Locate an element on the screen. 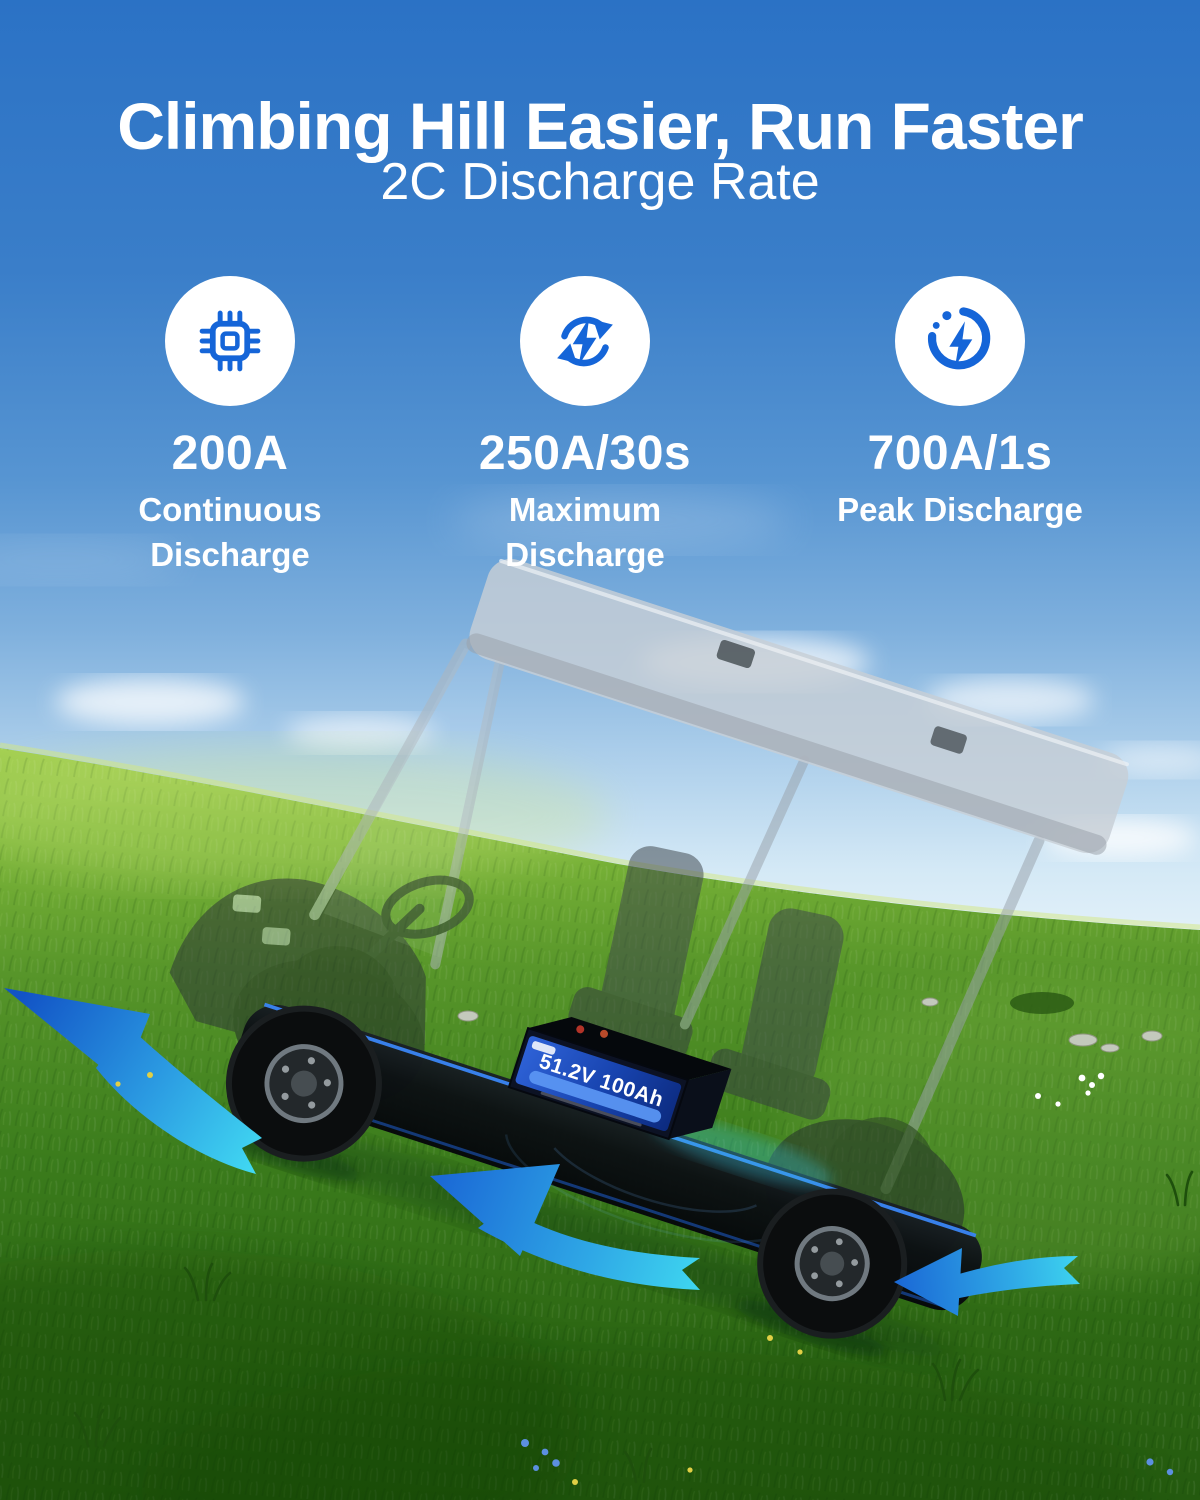 This screenshot has height=1500, width=1200. bush-tuft is located at coordinates (1042, 1003).